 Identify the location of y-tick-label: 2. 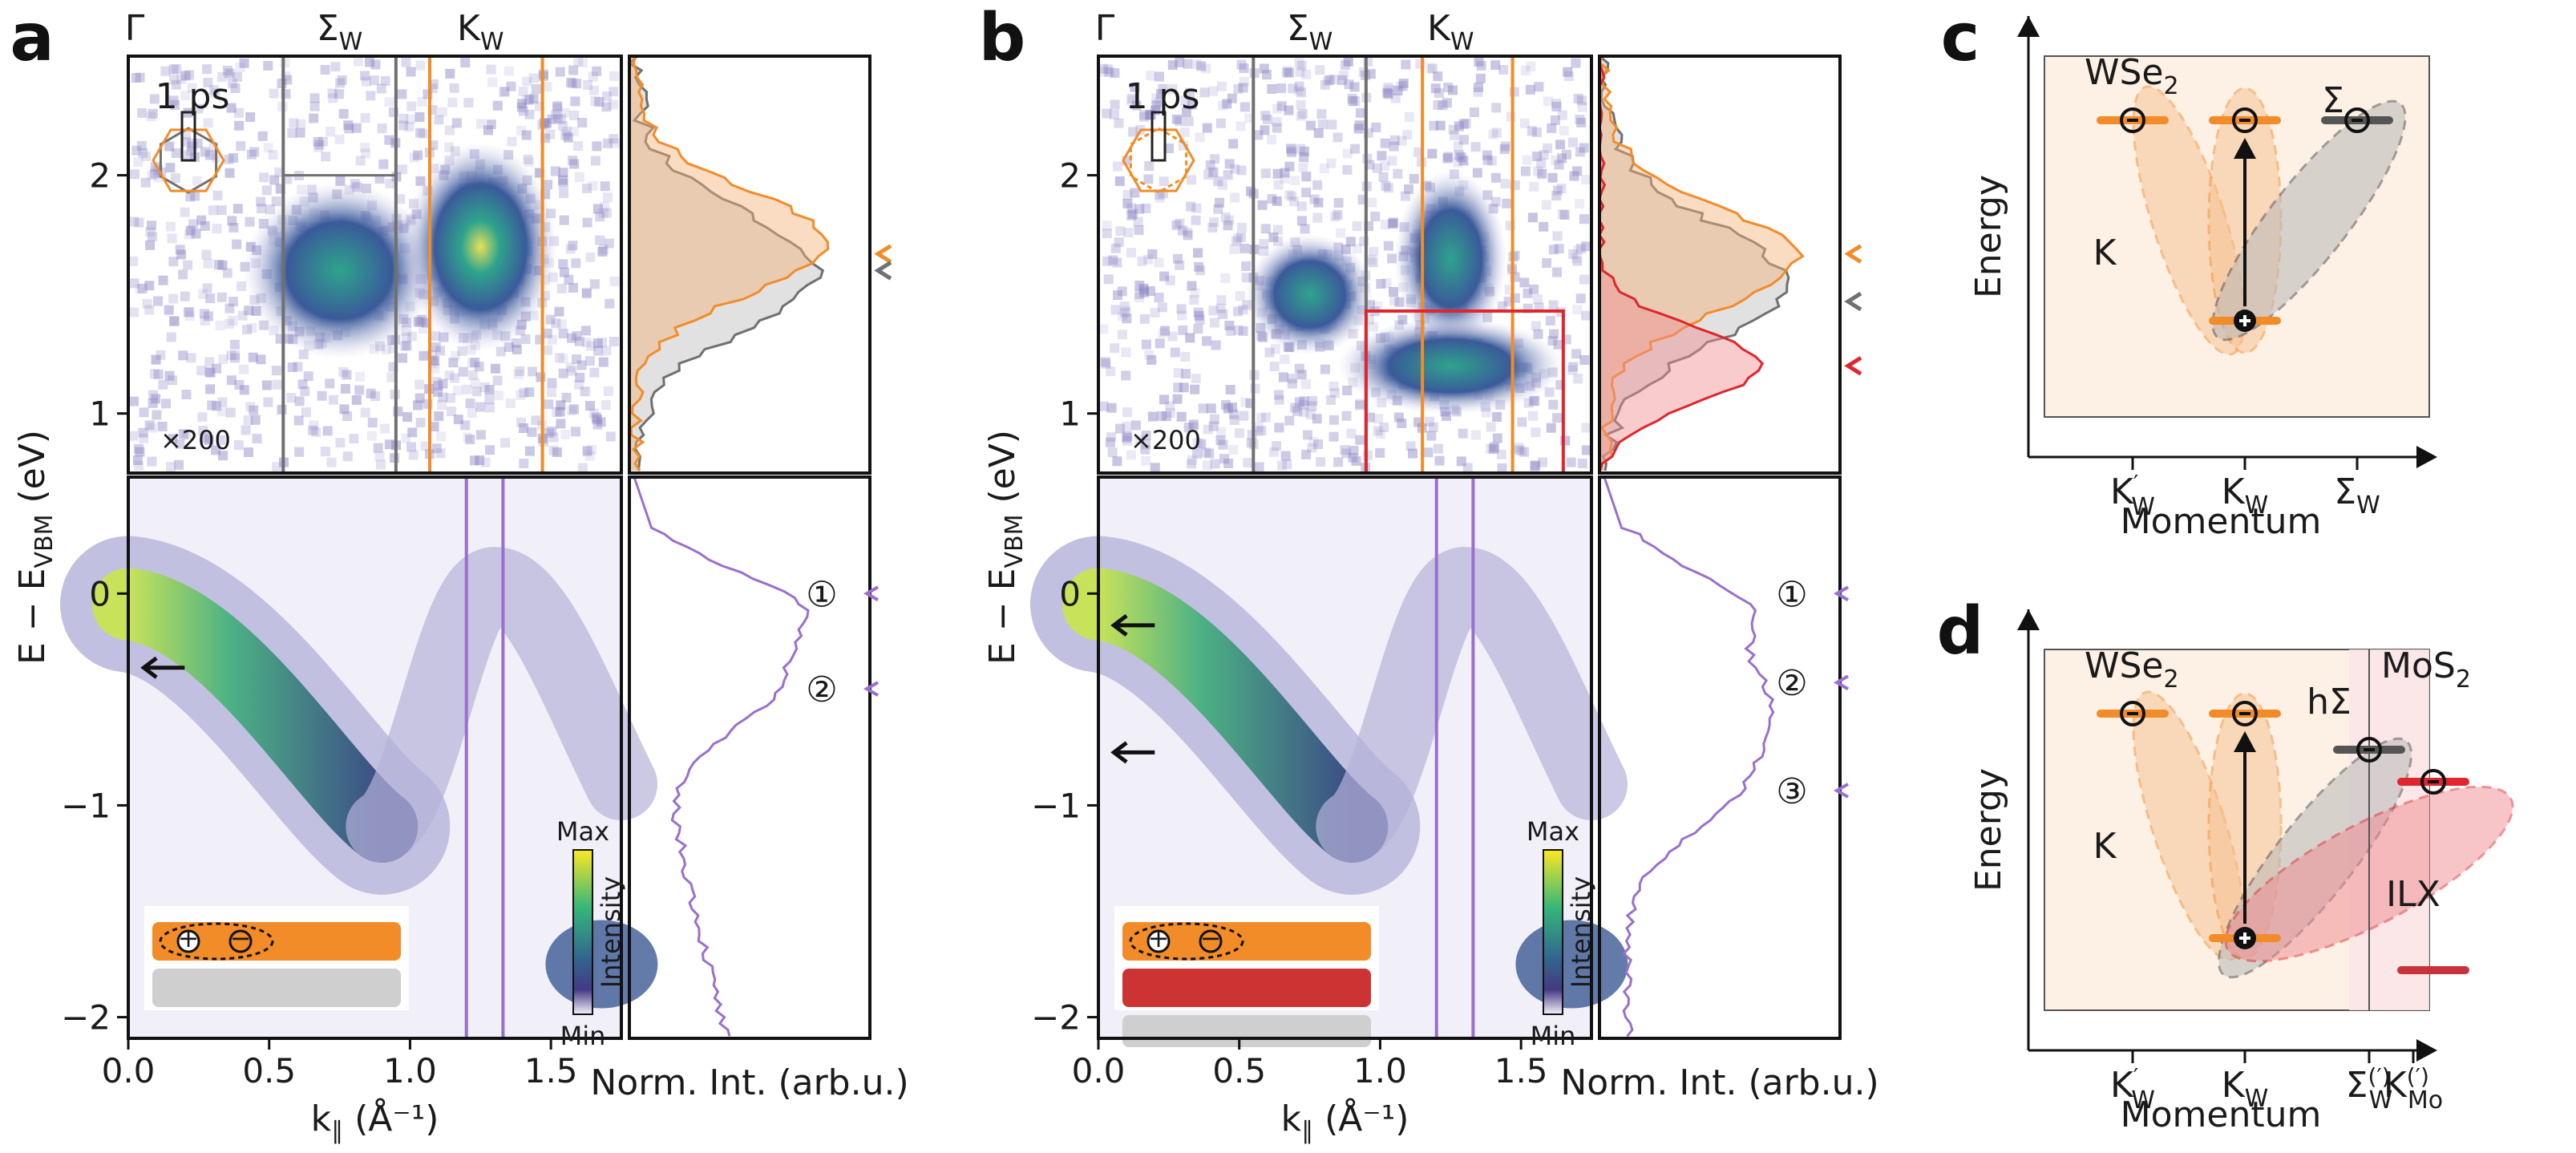
(1070, 176).